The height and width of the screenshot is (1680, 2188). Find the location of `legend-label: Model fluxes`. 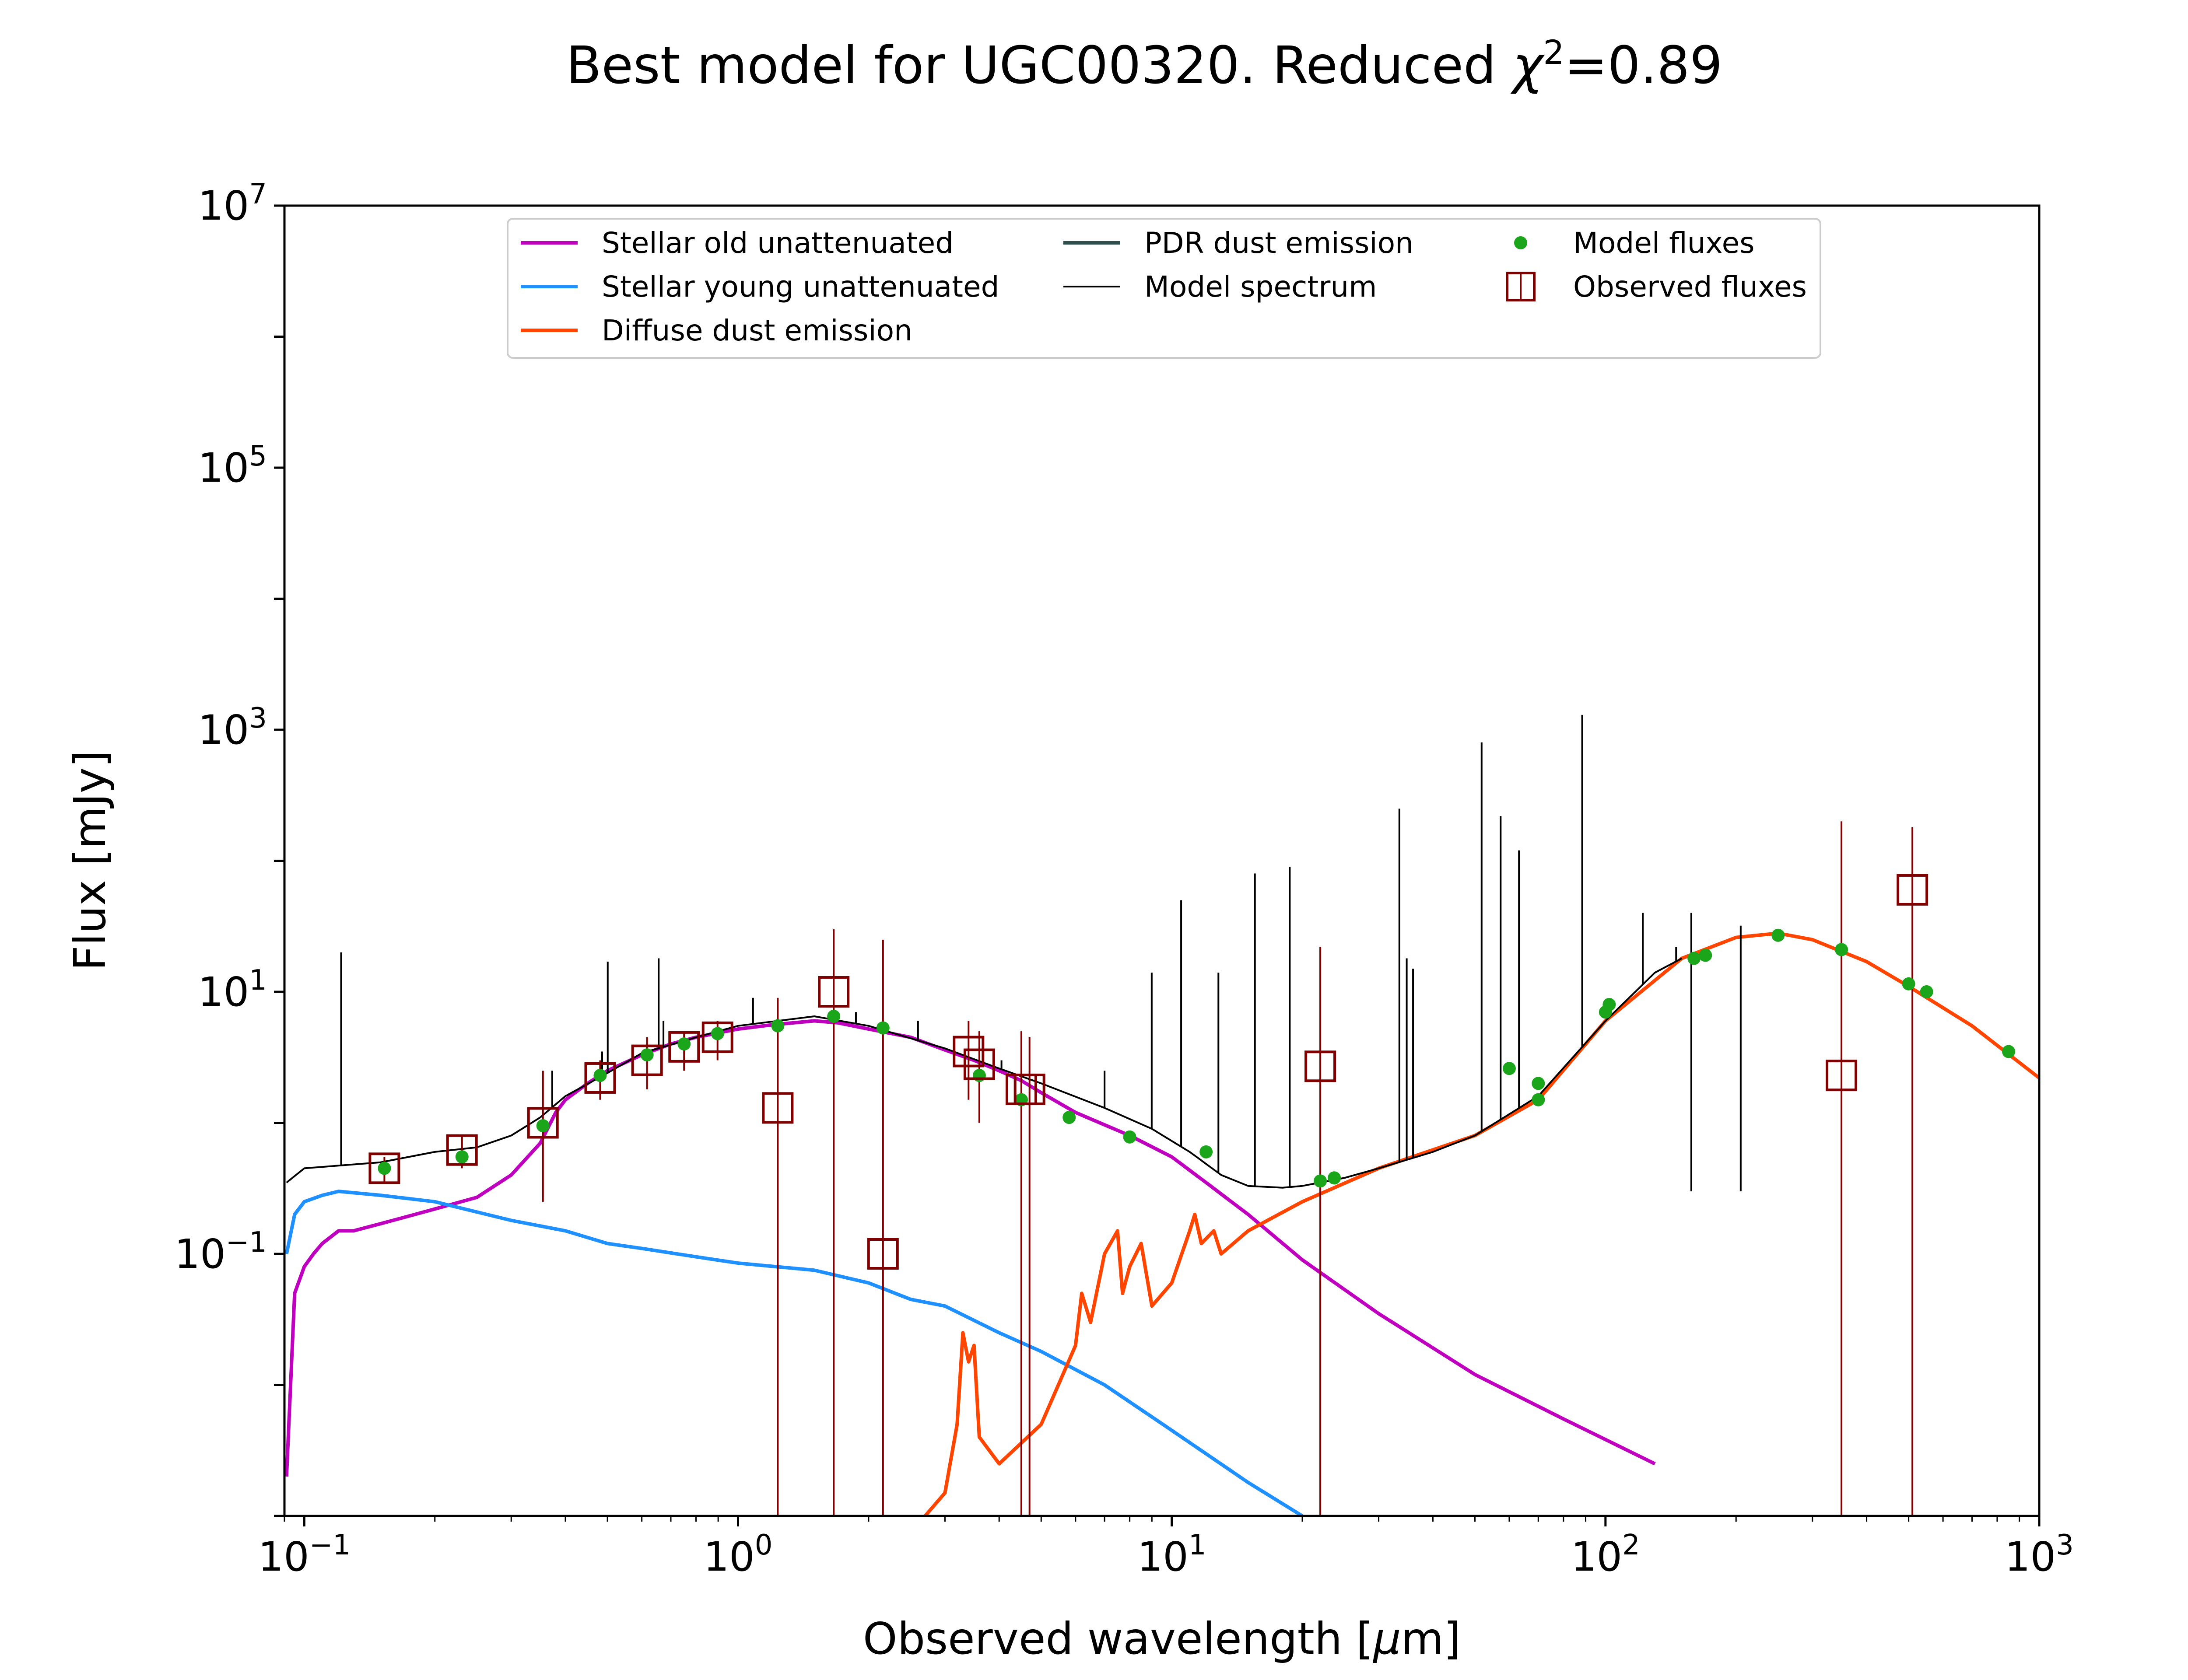

legend-label: Model fluxes is located at coordinates (1664, 243).